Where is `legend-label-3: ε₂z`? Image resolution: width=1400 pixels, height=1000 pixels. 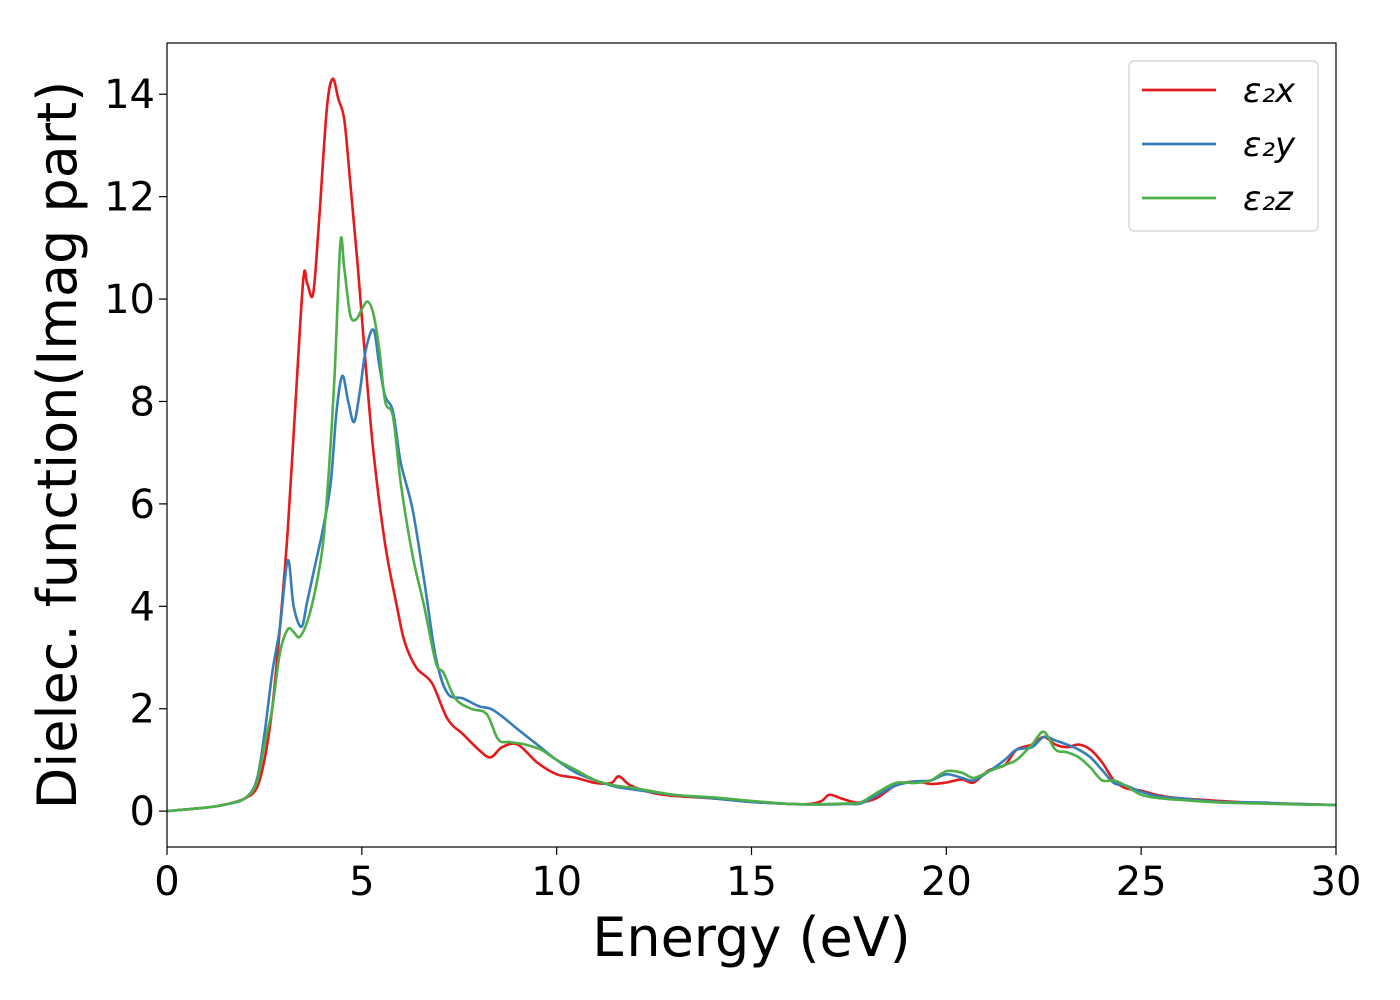 legend-label-3: ε₂z is located at coordinates (1268, 199).